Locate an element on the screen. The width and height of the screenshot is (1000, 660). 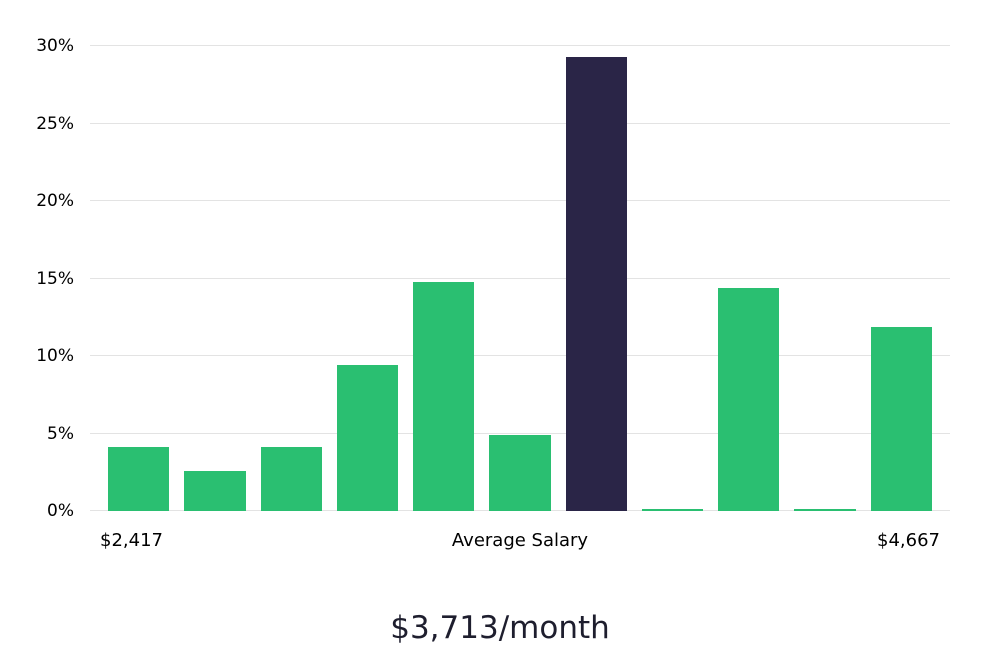
y-tick-label: 25% is located at coordinates (55, 123).